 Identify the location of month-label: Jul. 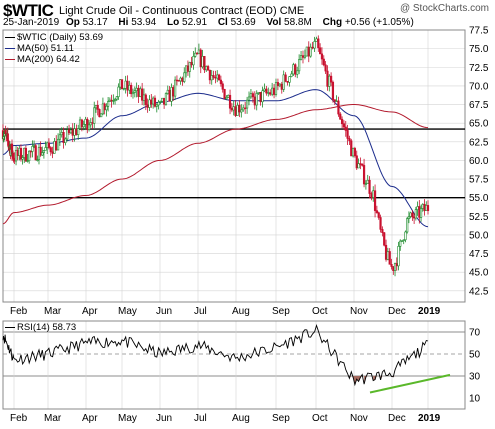
(200, 311).